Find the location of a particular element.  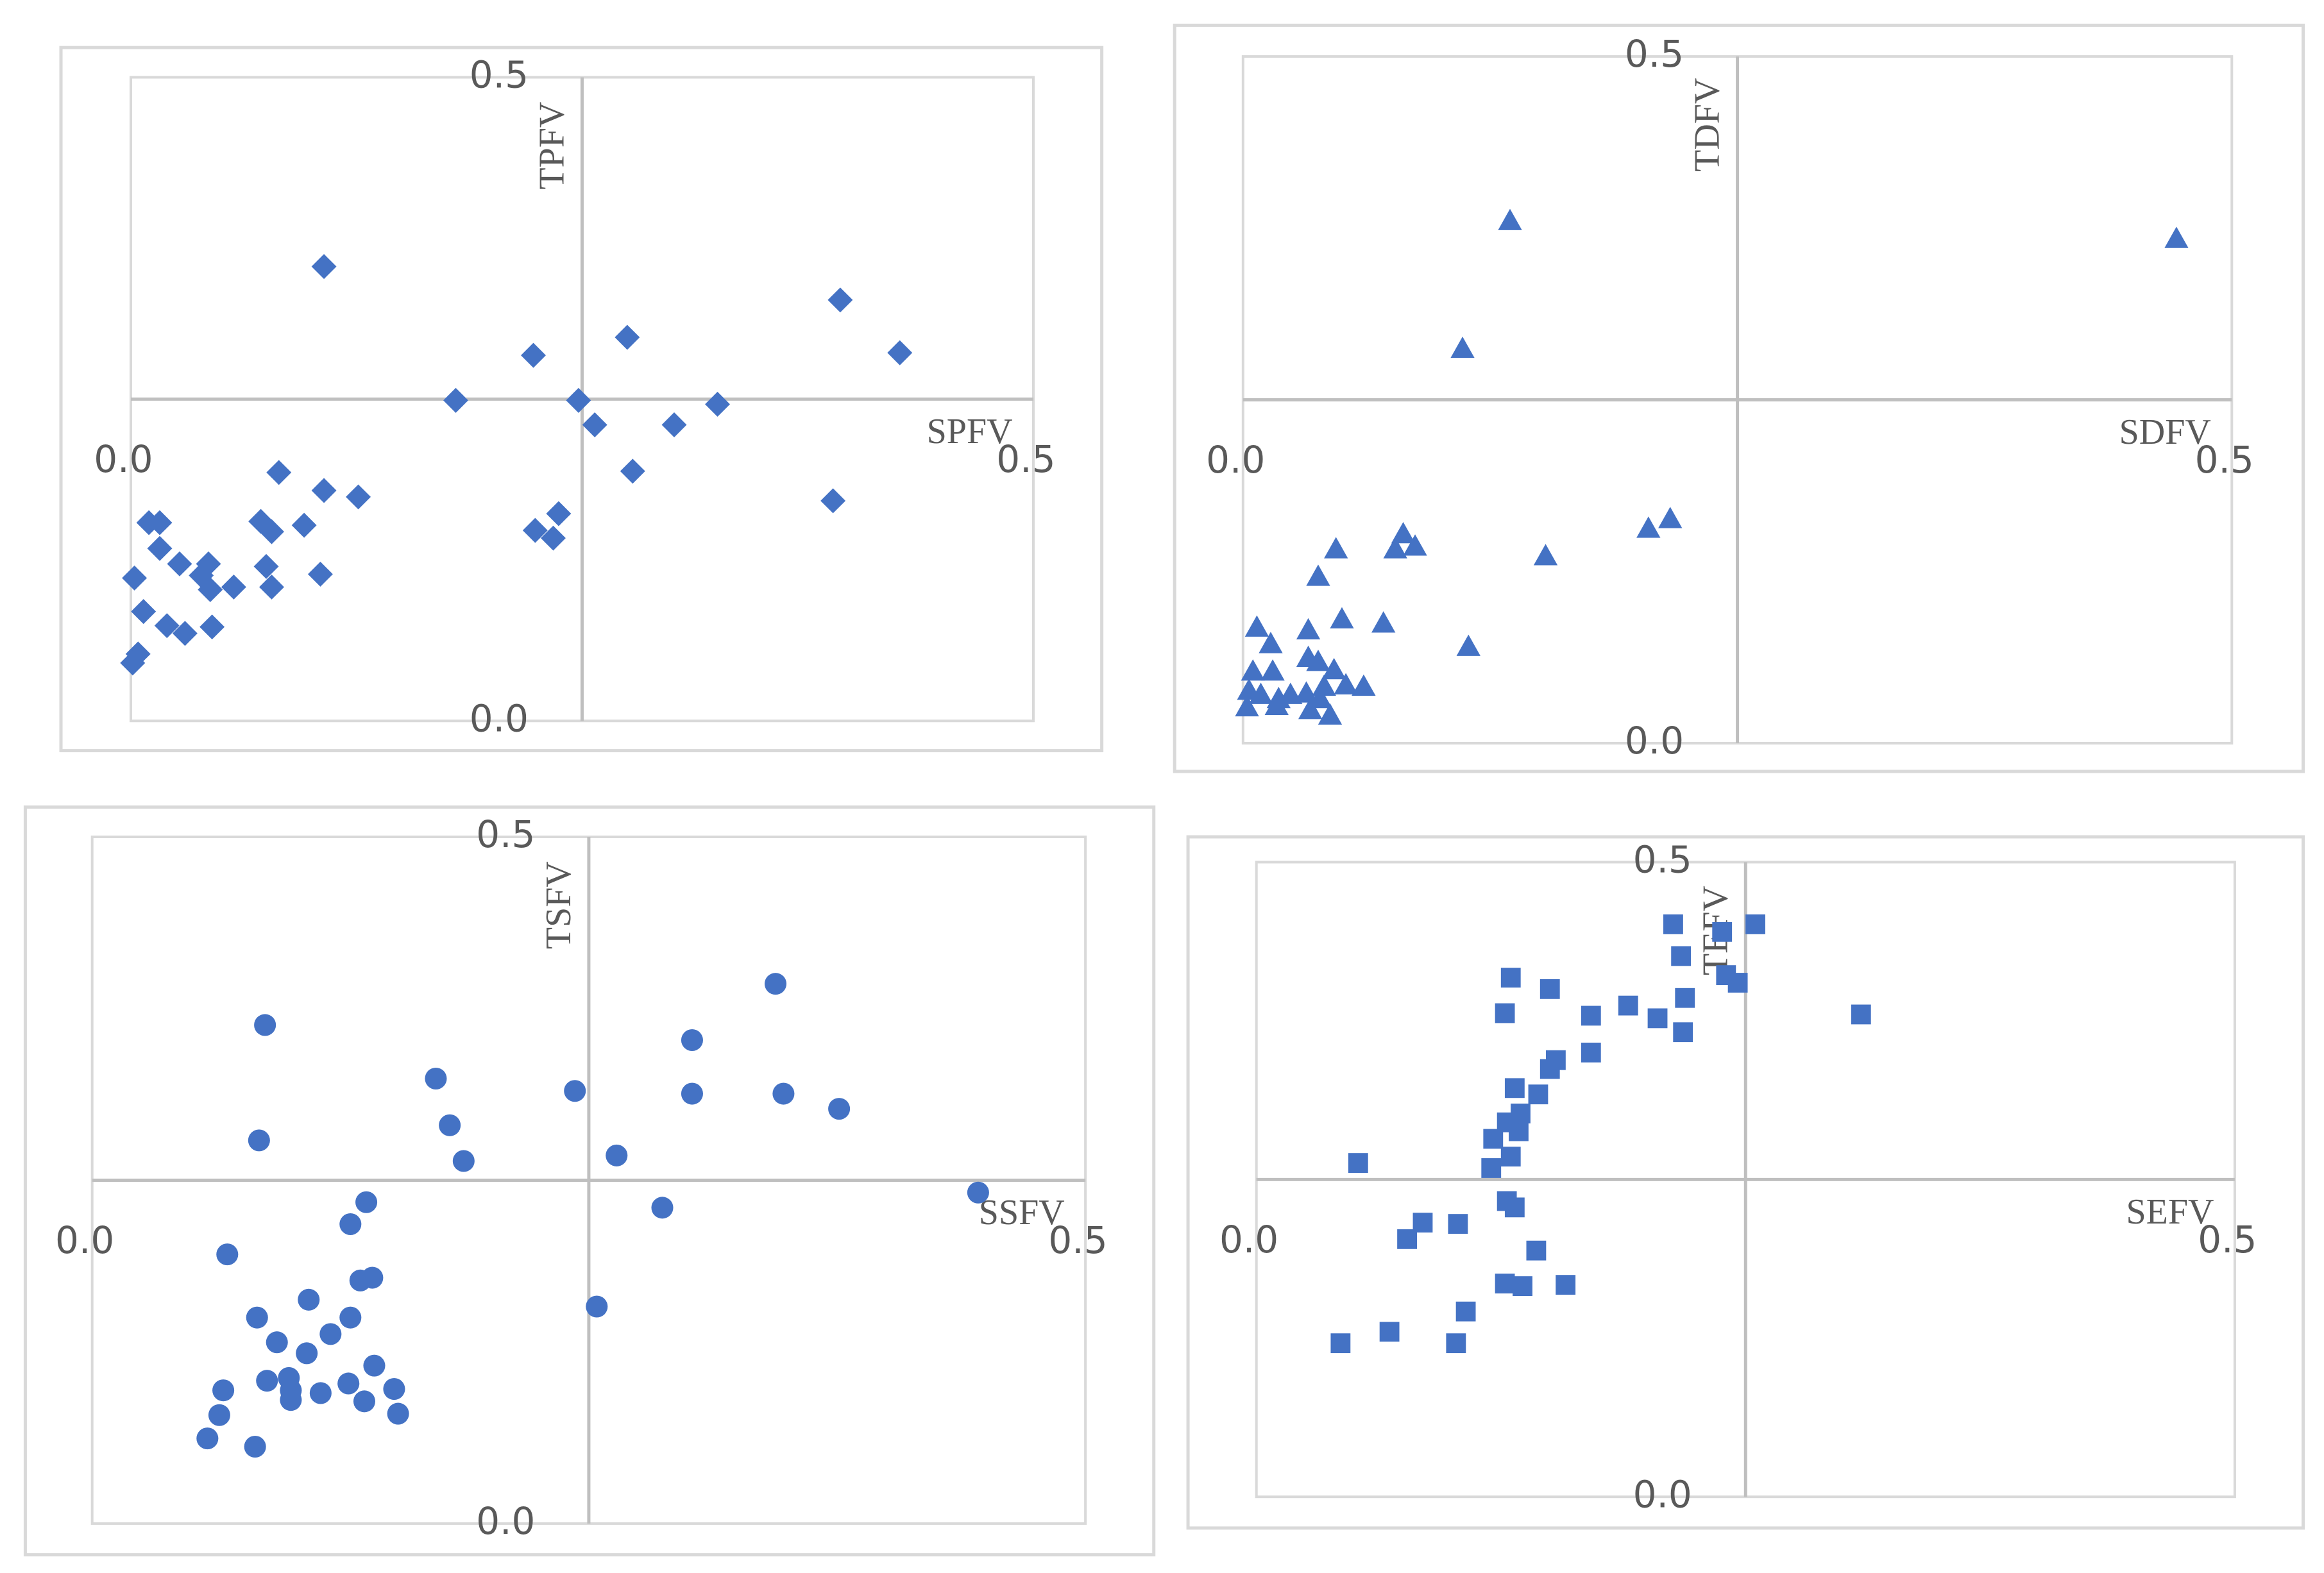

x-axis-title: SSFV is located at coordinates (1022, 1212).